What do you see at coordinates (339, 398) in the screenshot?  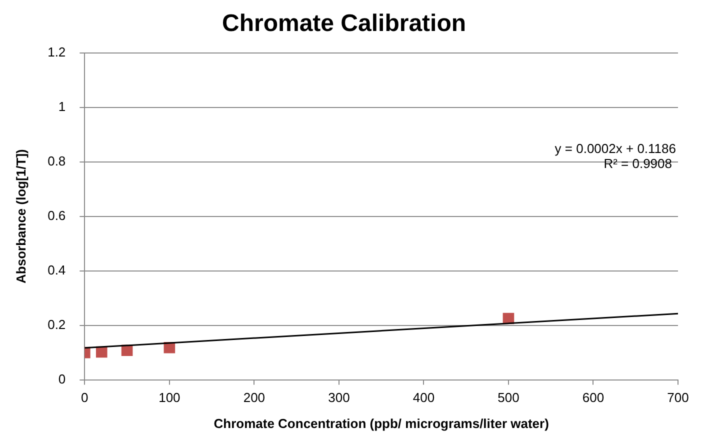 I see `x-tick-label: 300` at bounding box center [339, 398].